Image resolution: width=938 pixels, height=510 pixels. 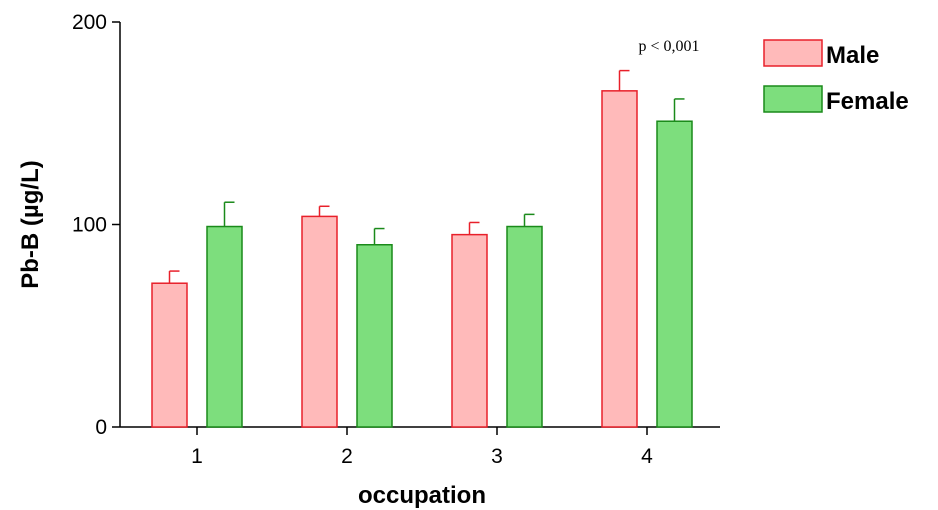 I want to click on annotations: p < 0,001, so click(x=668, y=46).